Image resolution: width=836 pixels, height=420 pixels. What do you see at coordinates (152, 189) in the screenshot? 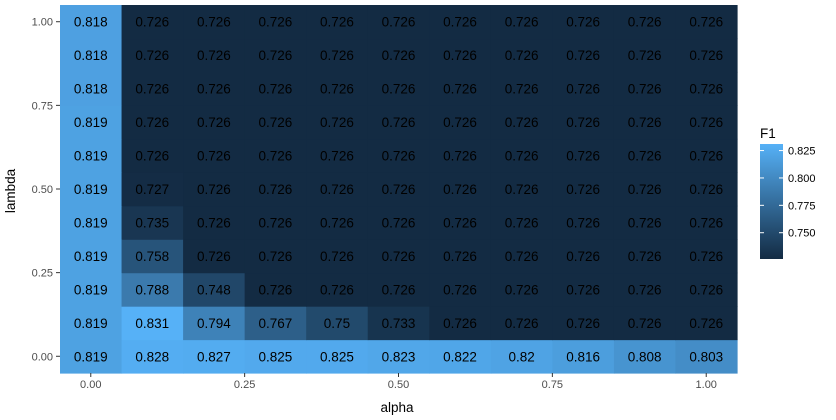
I see `cell-value-label: 0.727` at bounding box center [152, 189].